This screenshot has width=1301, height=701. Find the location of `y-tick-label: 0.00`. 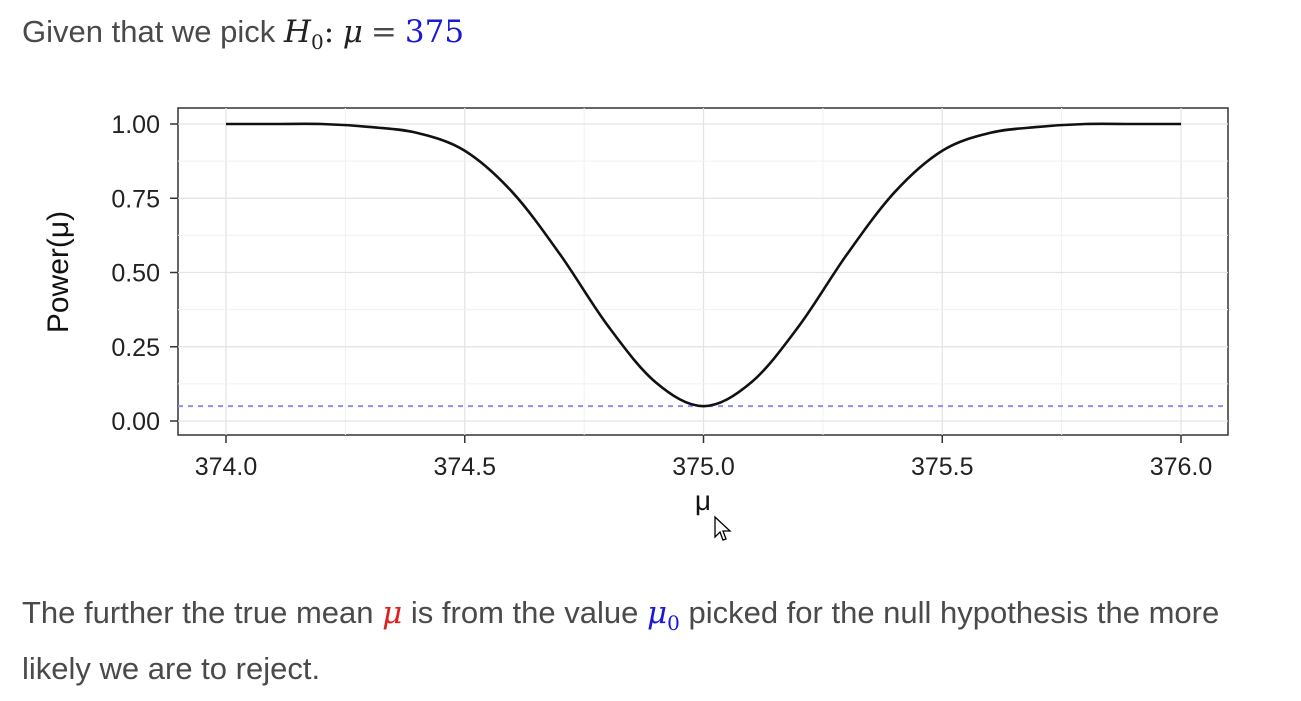

y-tick-label: 0.00 is located at coordinates (135, 422).